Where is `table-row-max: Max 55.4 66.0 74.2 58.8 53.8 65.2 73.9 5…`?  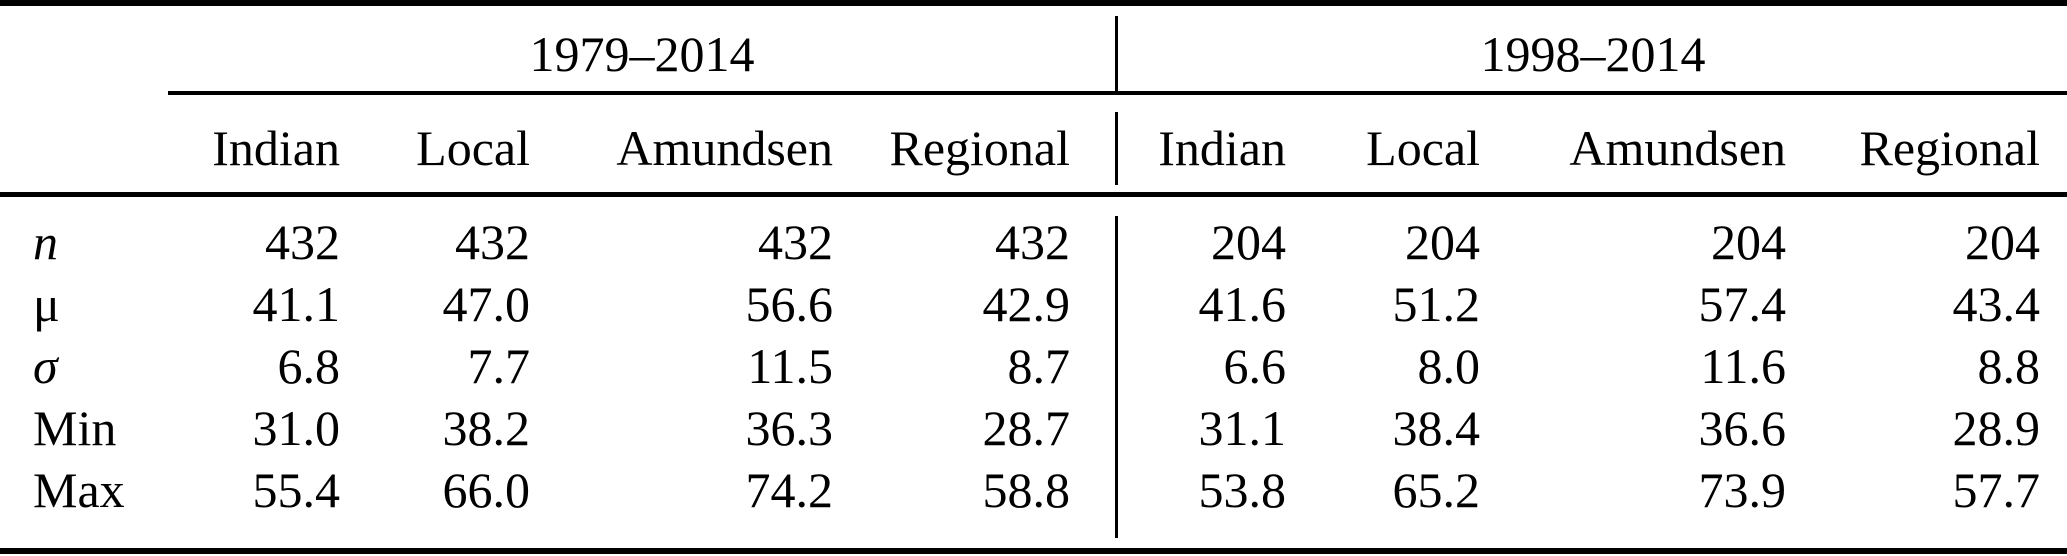 table-row-max: Max 55.4 66.0 74.2 58.8 53.8 65.2 73.9 5… is located at coordinates (1033, 490).